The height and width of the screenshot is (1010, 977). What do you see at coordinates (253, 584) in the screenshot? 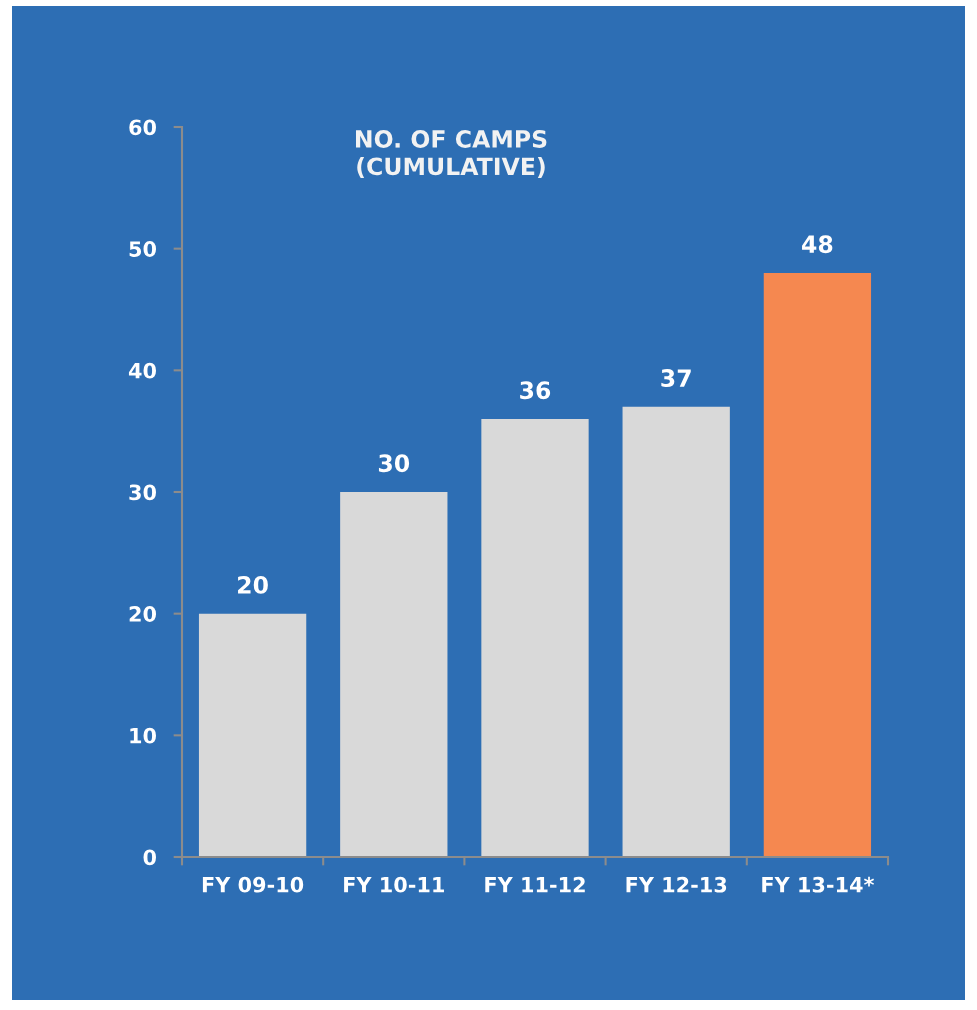
I see `data-label: 20` at bounding box center [253, 584].